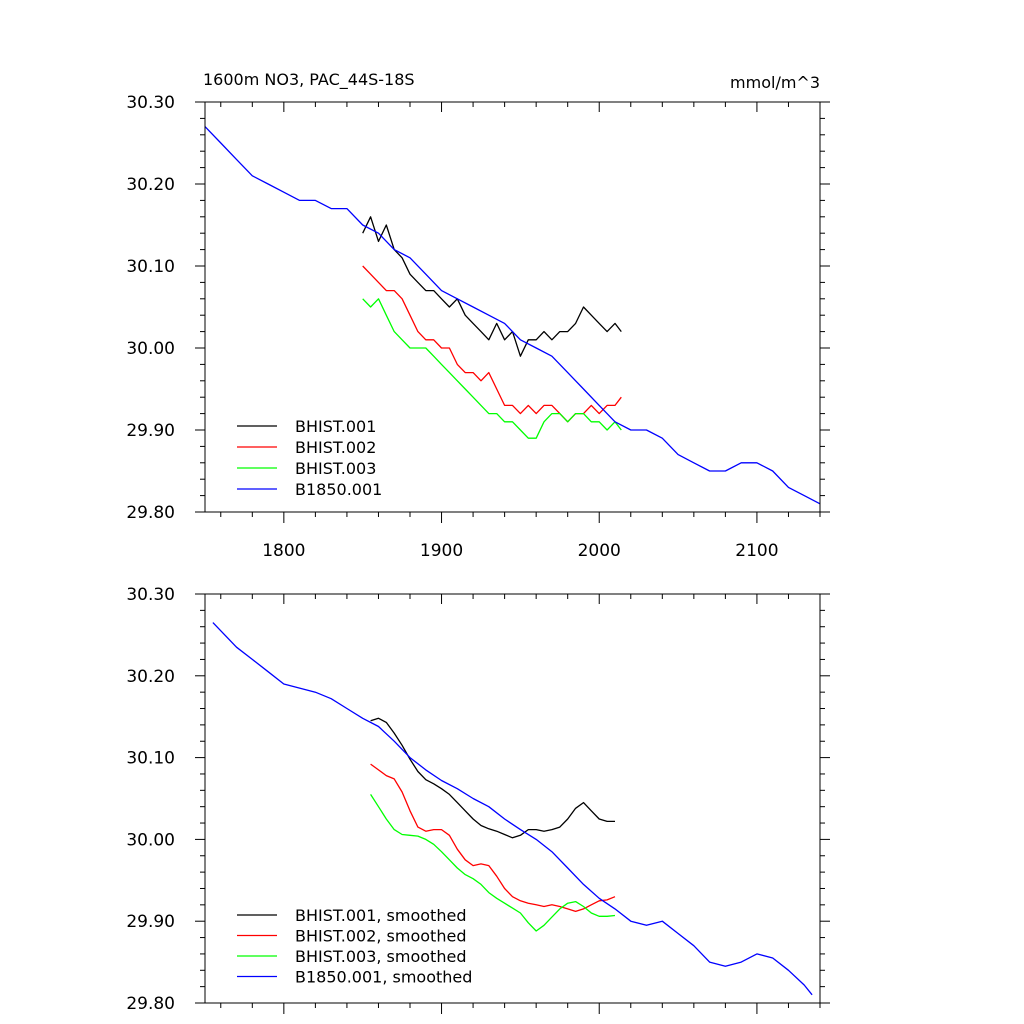  I want to click on legend-label-1: BHIST.002, so click(335, 447).